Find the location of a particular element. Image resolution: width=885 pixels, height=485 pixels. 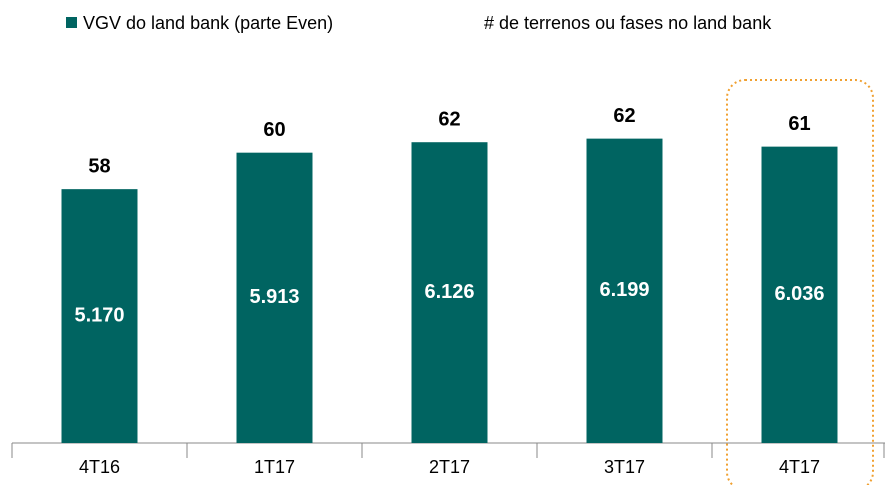

bar-value-label: 6.036 is located at coordinates (799, 294).